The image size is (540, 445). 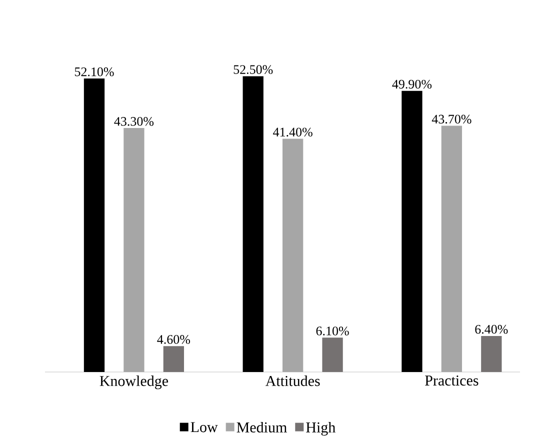 What do you see at coordinates (452, 119) in the screenshot?
I see `data-label: 43.70%` at bounding box center [452, 119].